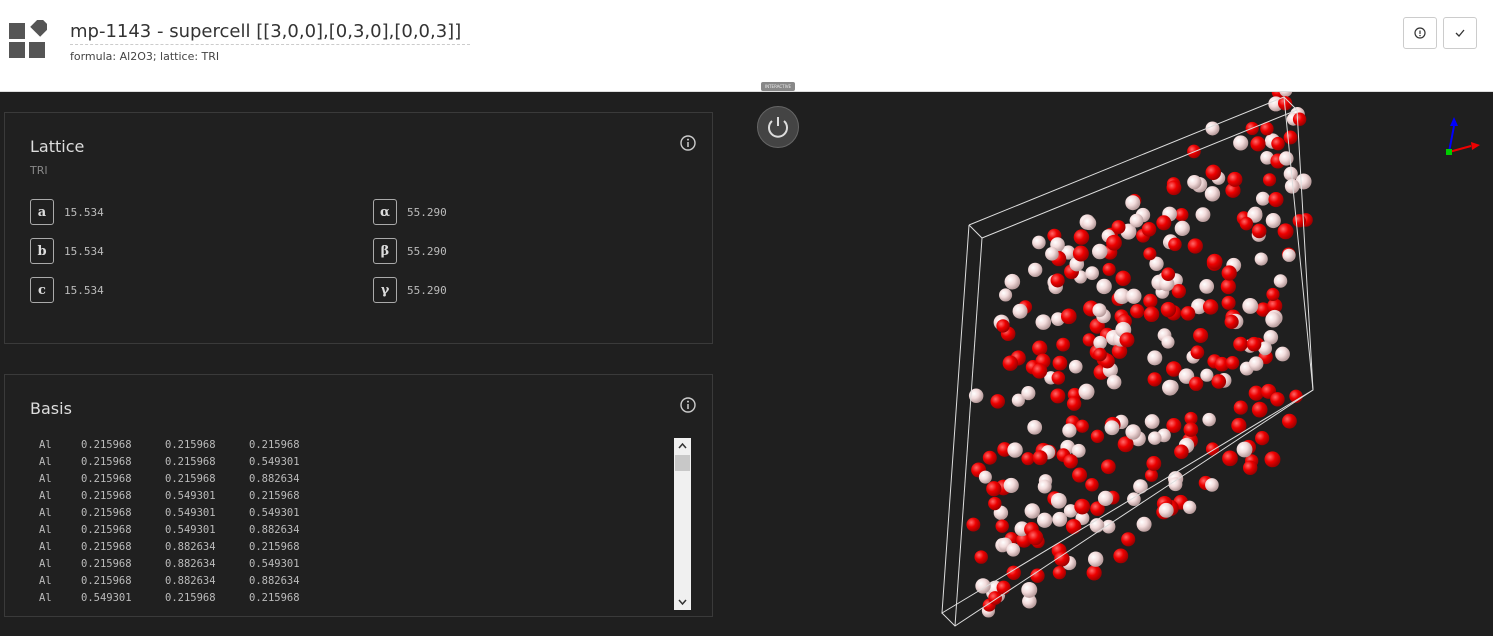  I want to click on lattice-param: γ 55.290, so click(410, 290).